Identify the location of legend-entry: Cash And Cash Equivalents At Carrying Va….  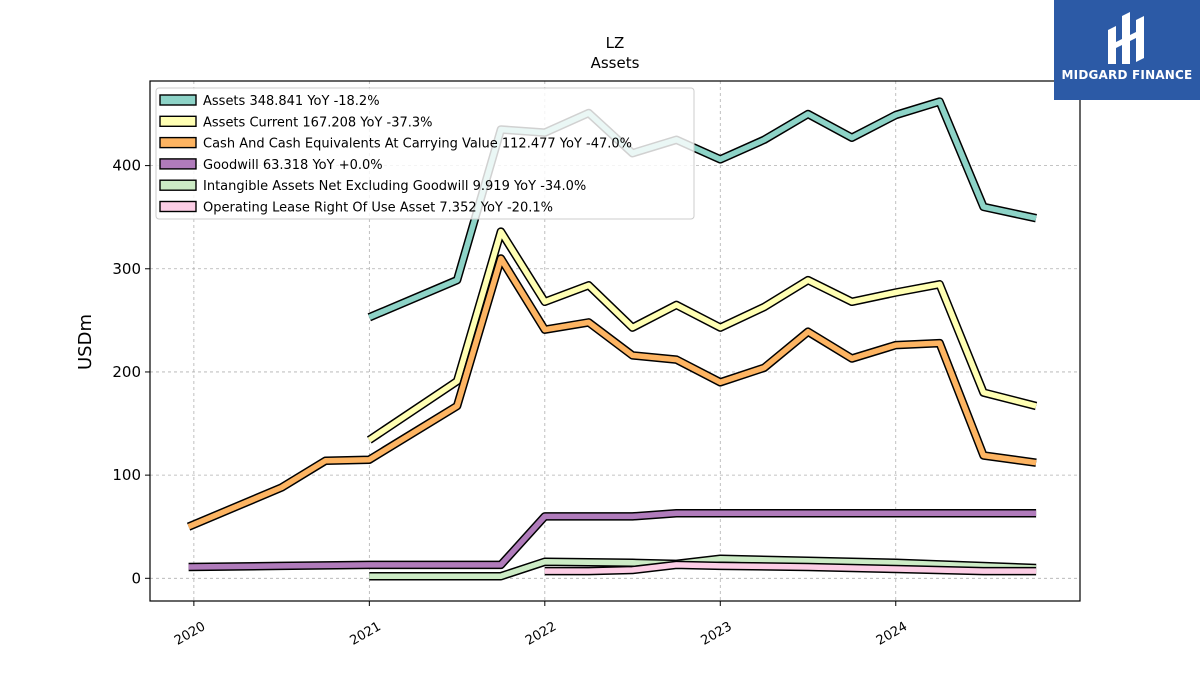
(417, 144).